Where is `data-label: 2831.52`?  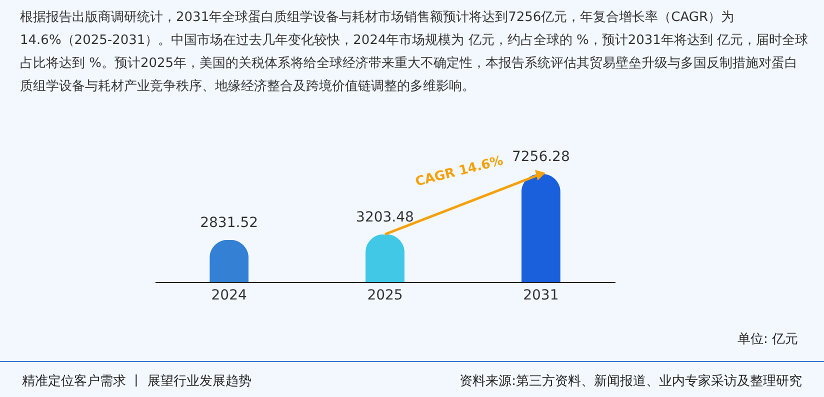 data-label: 2831.52 is located at coordinates (229, 222).